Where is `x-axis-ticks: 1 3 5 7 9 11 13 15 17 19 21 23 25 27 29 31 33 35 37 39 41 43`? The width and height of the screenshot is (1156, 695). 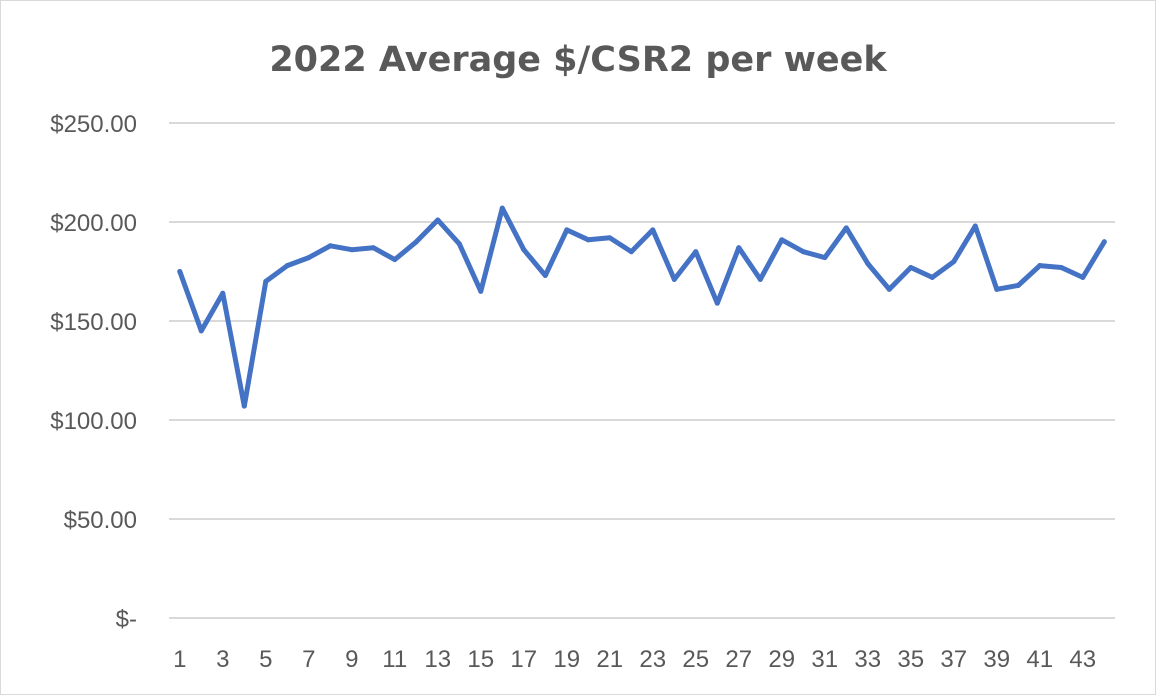
x-axis-ticks: 1 3 5 7 9 11 13 15 17 19 21 23 25 27 29 31 33 35 37 39 41 43 is located at coordinates (634, 659).